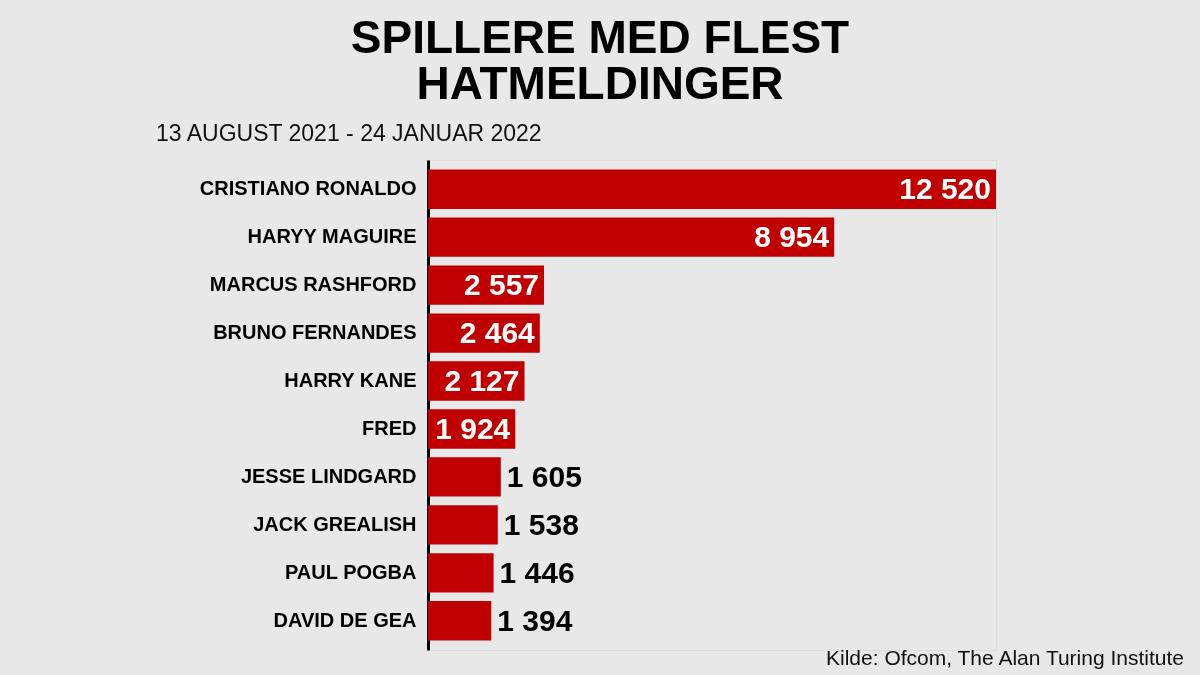  I want to click on data-label: 2 464, so click(497, 333).